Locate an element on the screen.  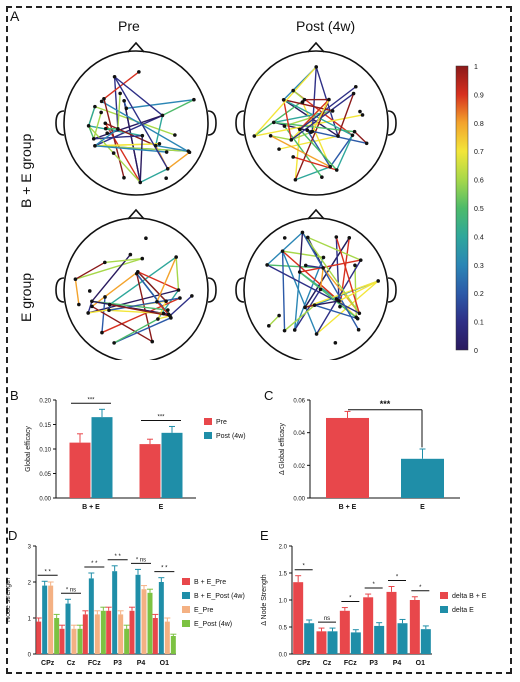
x-tick-label: B + E is located at coordinates (348, 507).